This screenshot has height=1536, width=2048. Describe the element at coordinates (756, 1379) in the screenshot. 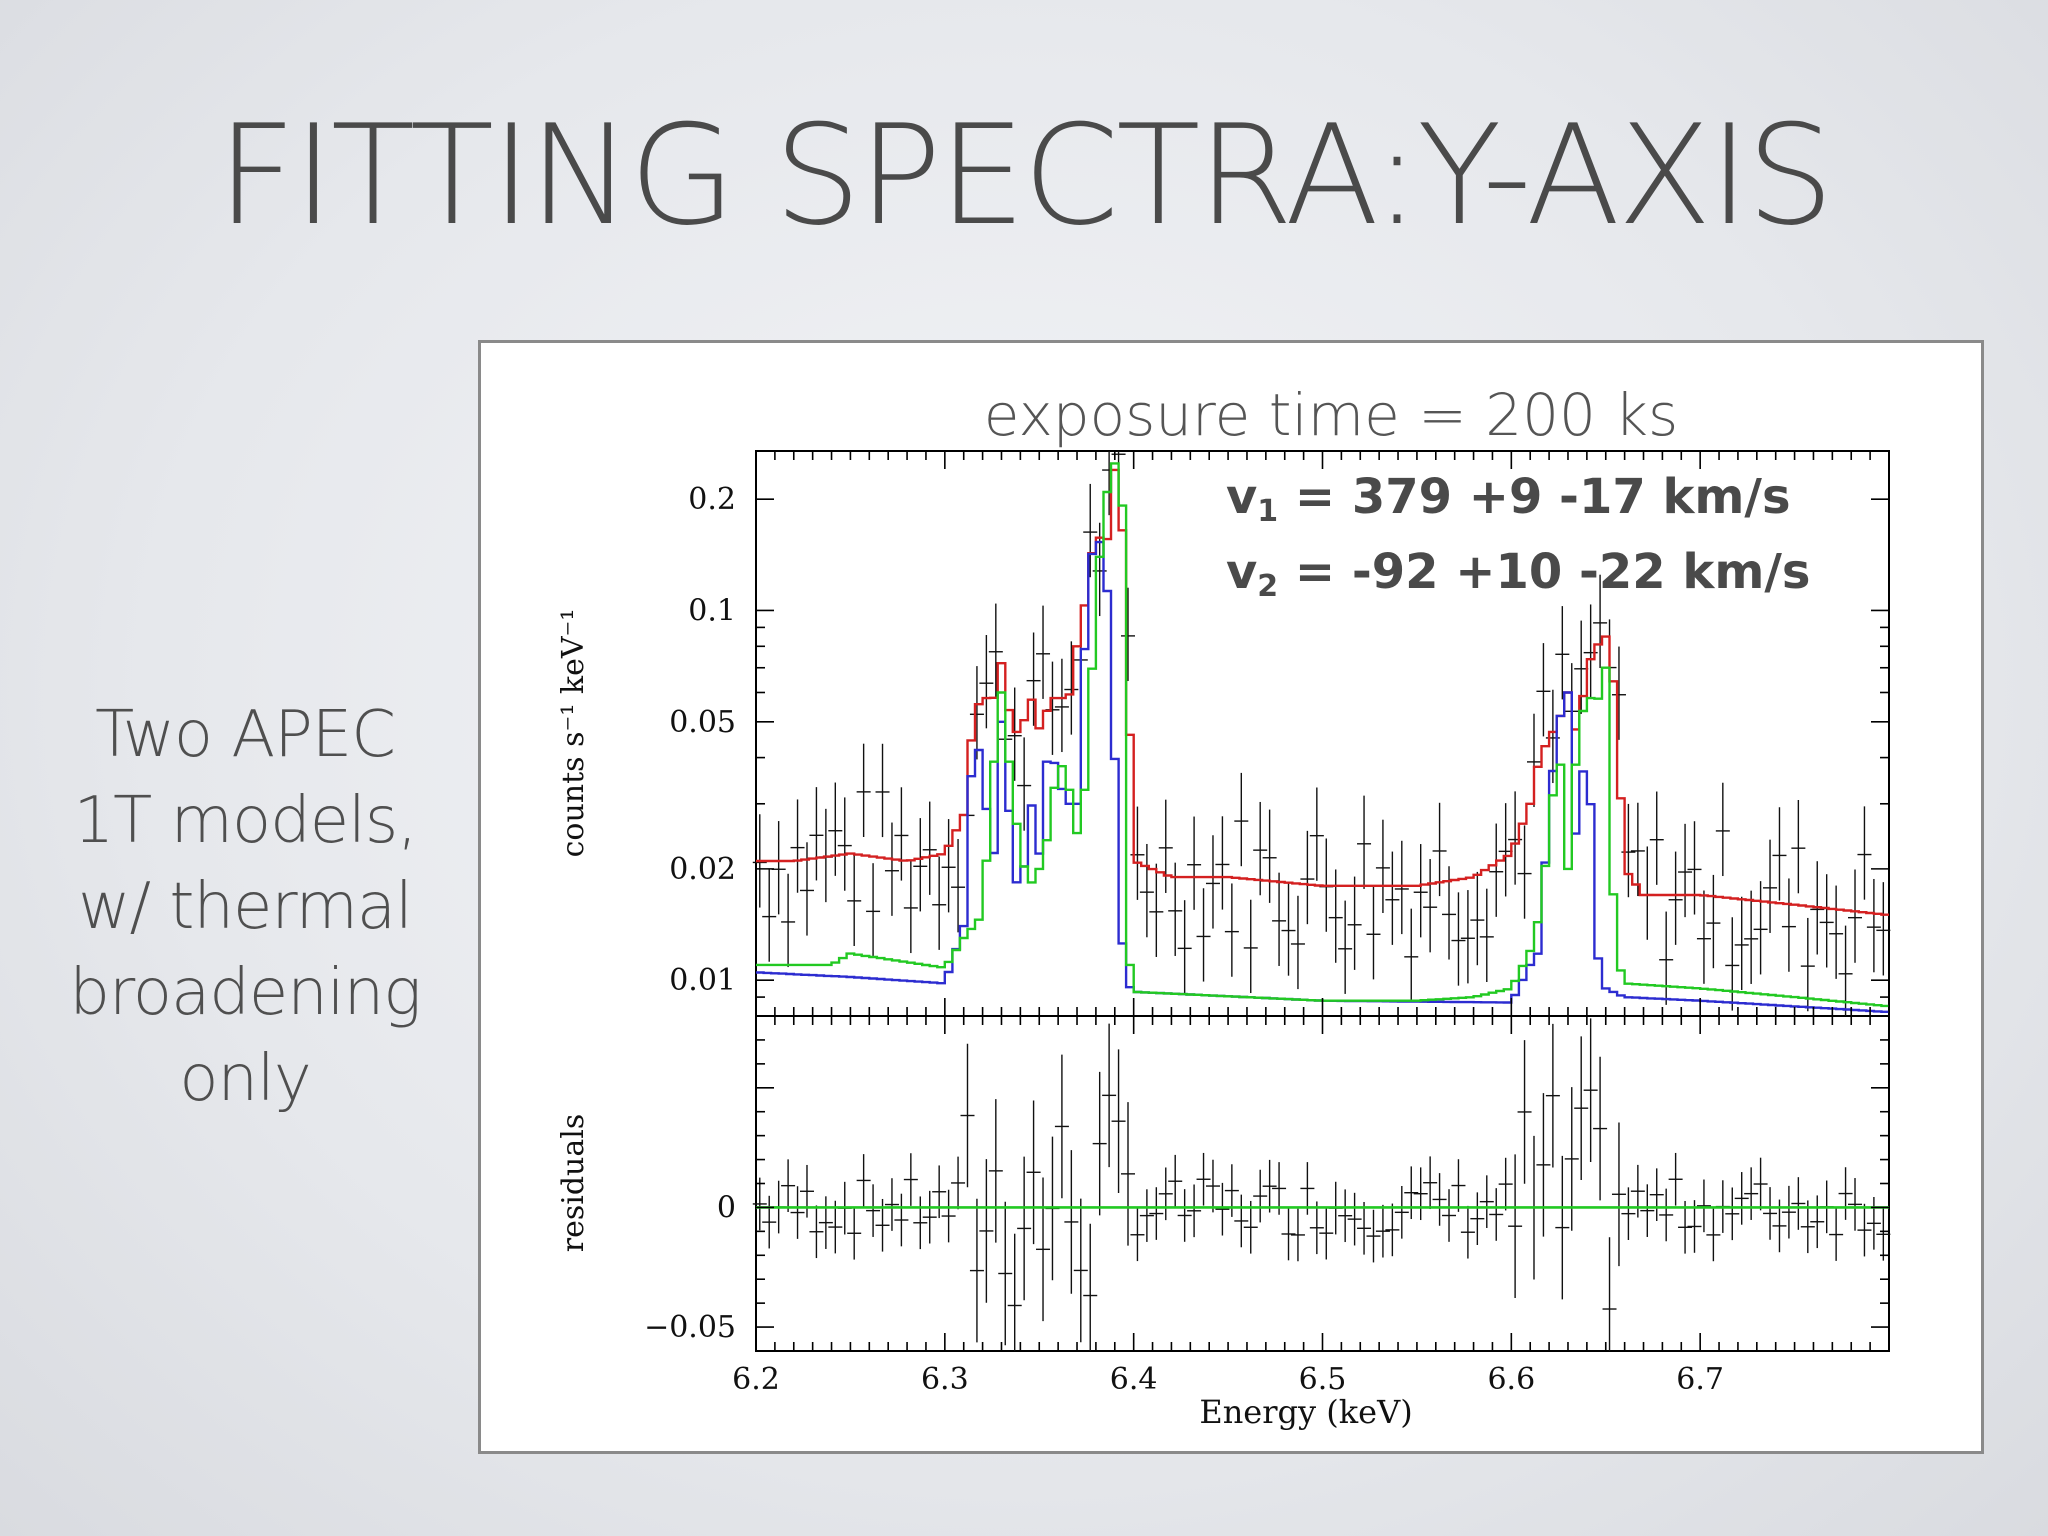

I see `x-tick-label: 6.2` at that location.